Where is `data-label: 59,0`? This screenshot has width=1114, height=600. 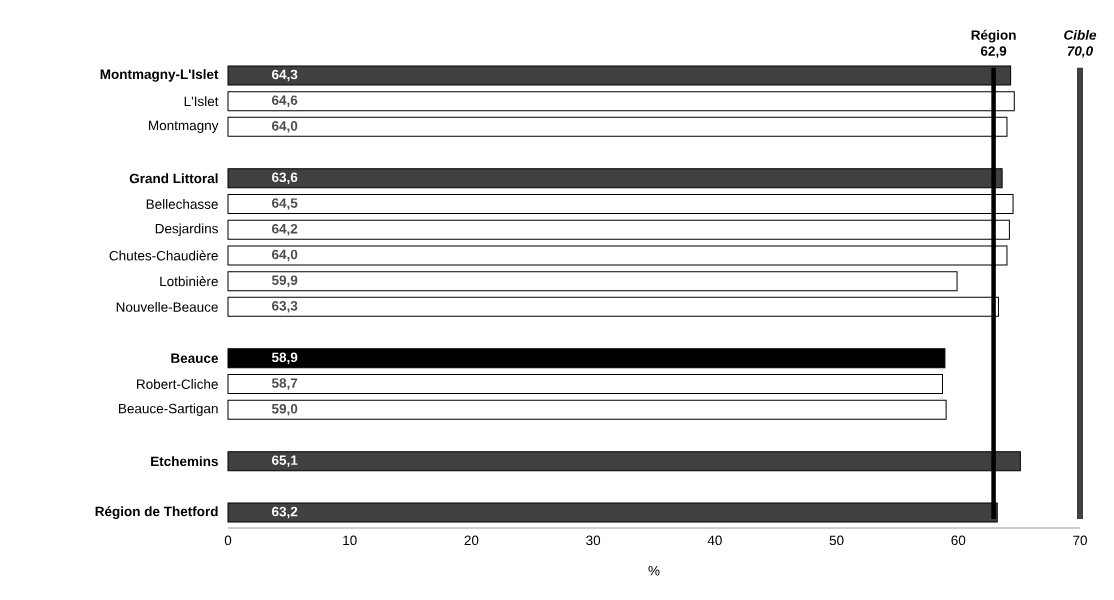
data-label: 59,0 is located at coordinates (284, 409).